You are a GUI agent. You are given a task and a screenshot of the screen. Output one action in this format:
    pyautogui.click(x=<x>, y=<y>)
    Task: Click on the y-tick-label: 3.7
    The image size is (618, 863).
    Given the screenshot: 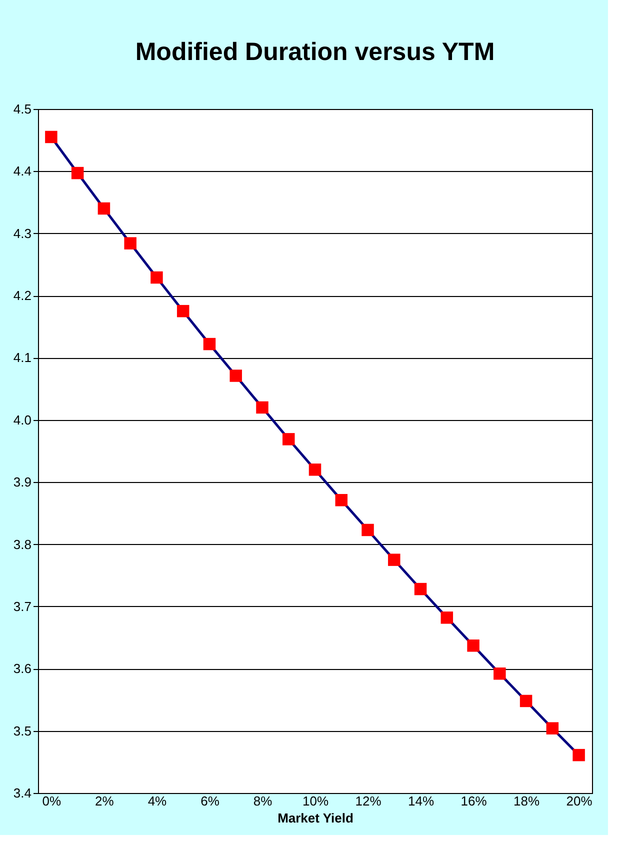 What is the action you would take?
    pyautogui.click(x=22, y=606)
    